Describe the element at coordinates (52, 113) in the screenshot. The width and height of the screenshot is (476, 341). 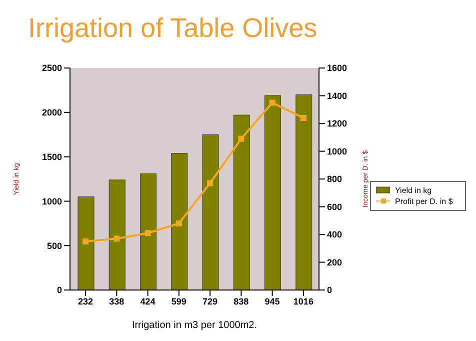
I see `y-tick-label: 2000` at that location.